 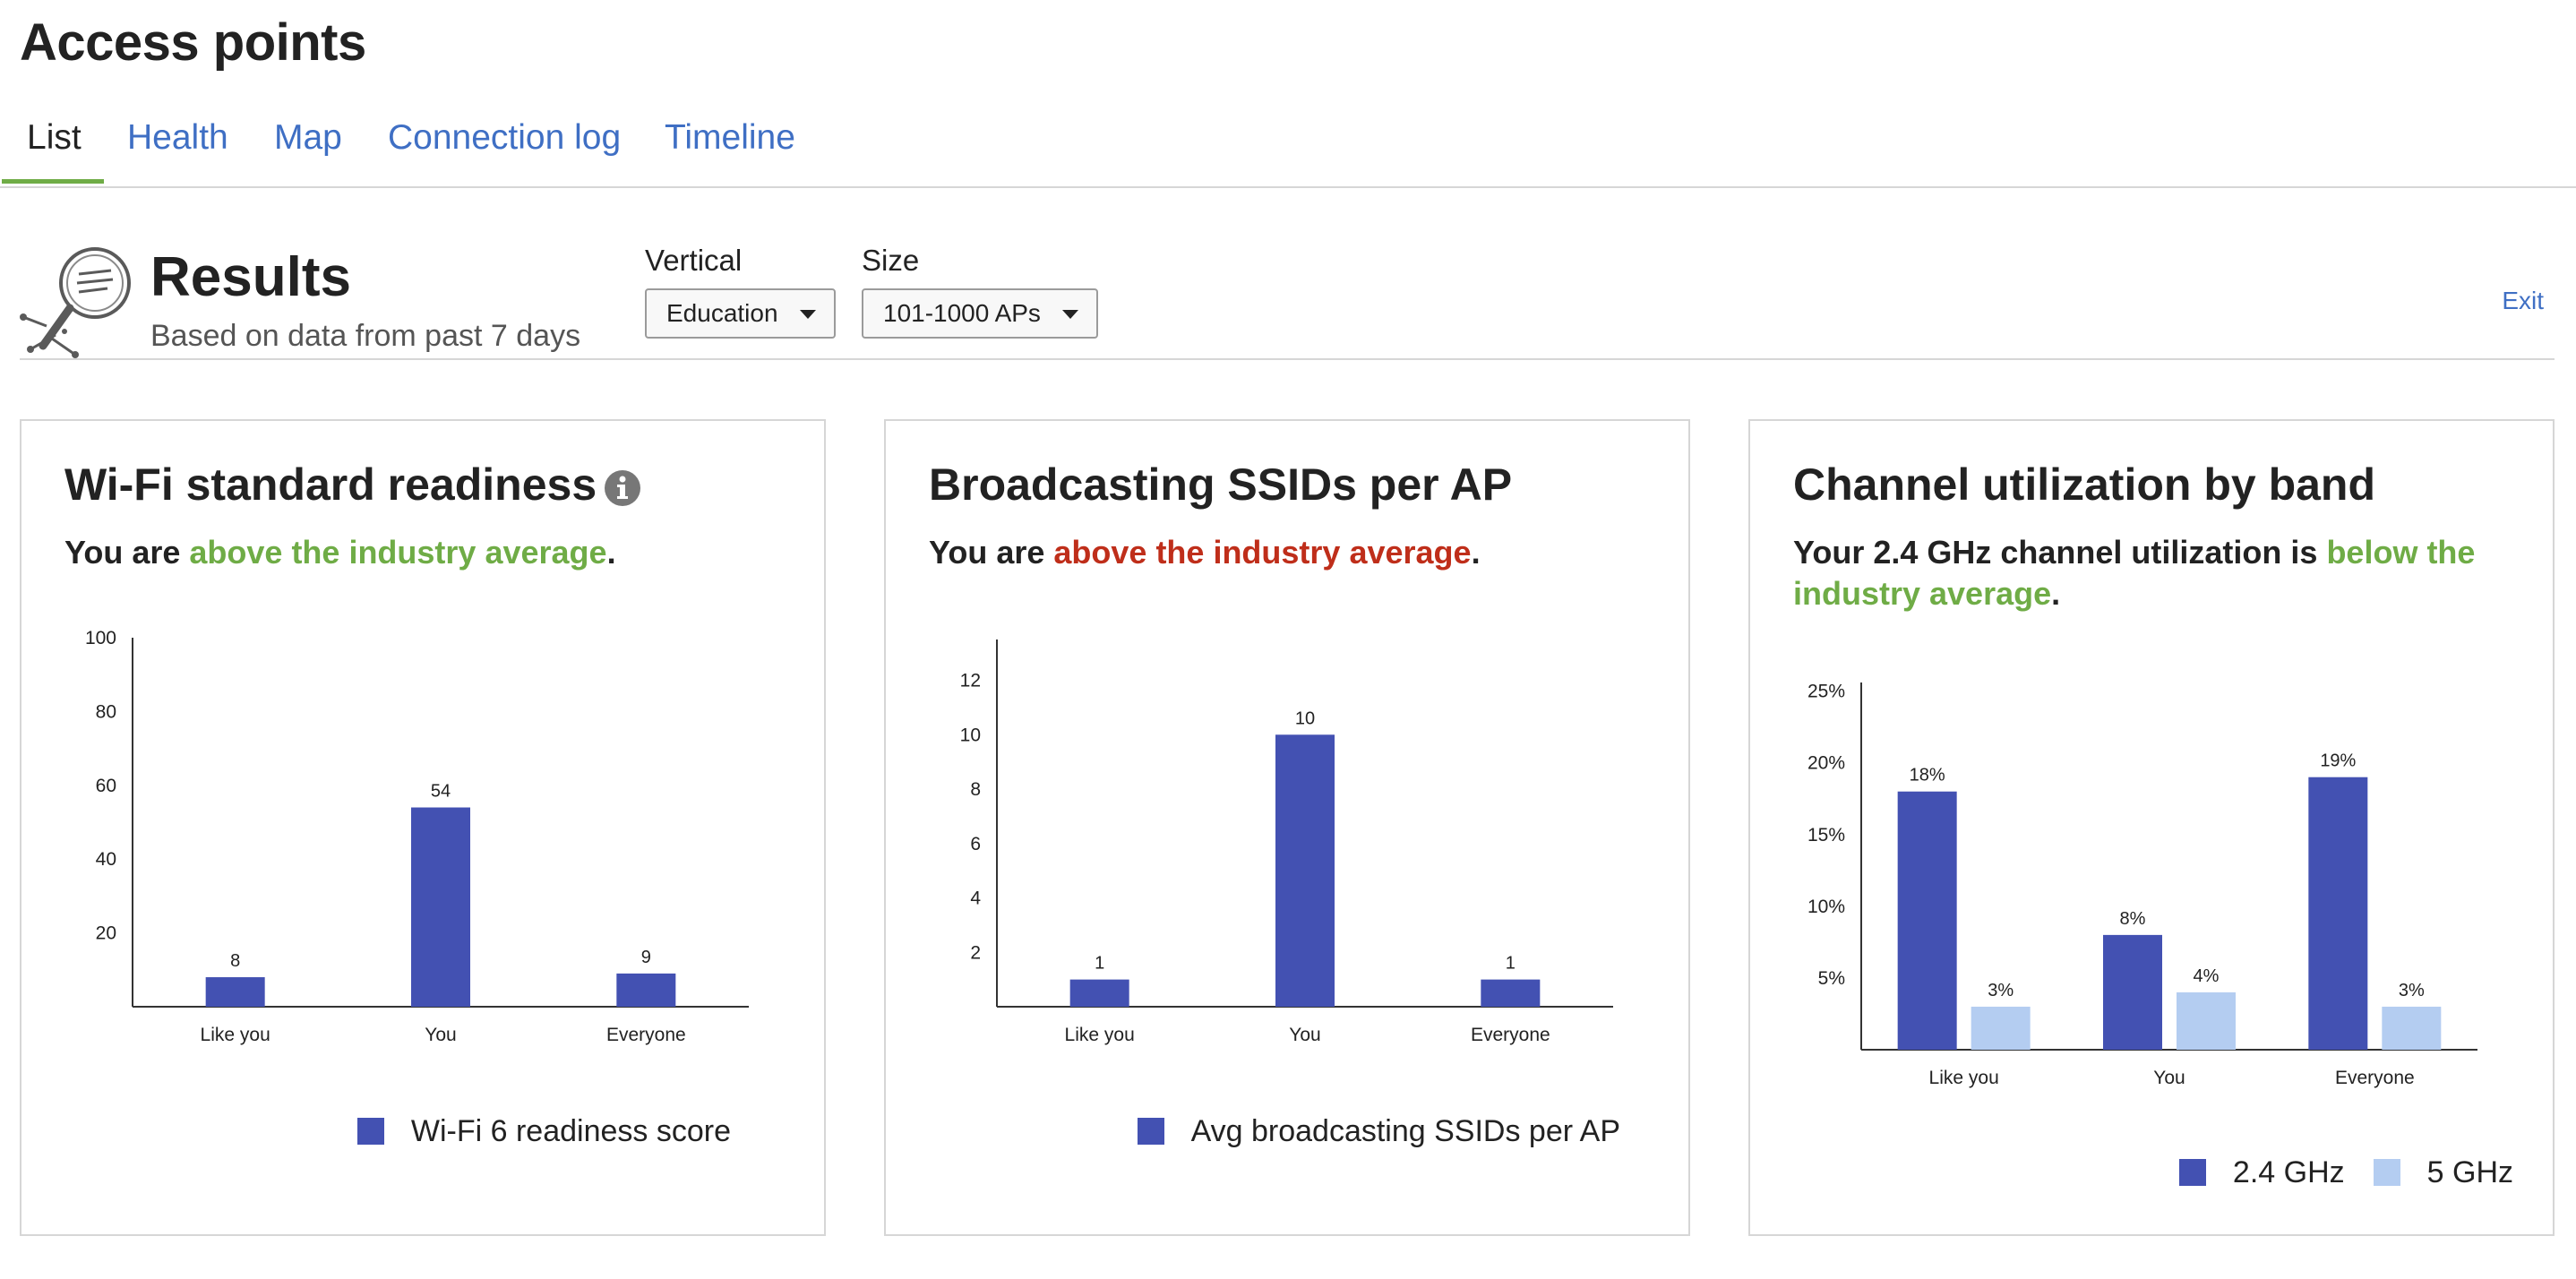 I want to click on card-title: Channel utilization by band, so click(x=2084, y=485).